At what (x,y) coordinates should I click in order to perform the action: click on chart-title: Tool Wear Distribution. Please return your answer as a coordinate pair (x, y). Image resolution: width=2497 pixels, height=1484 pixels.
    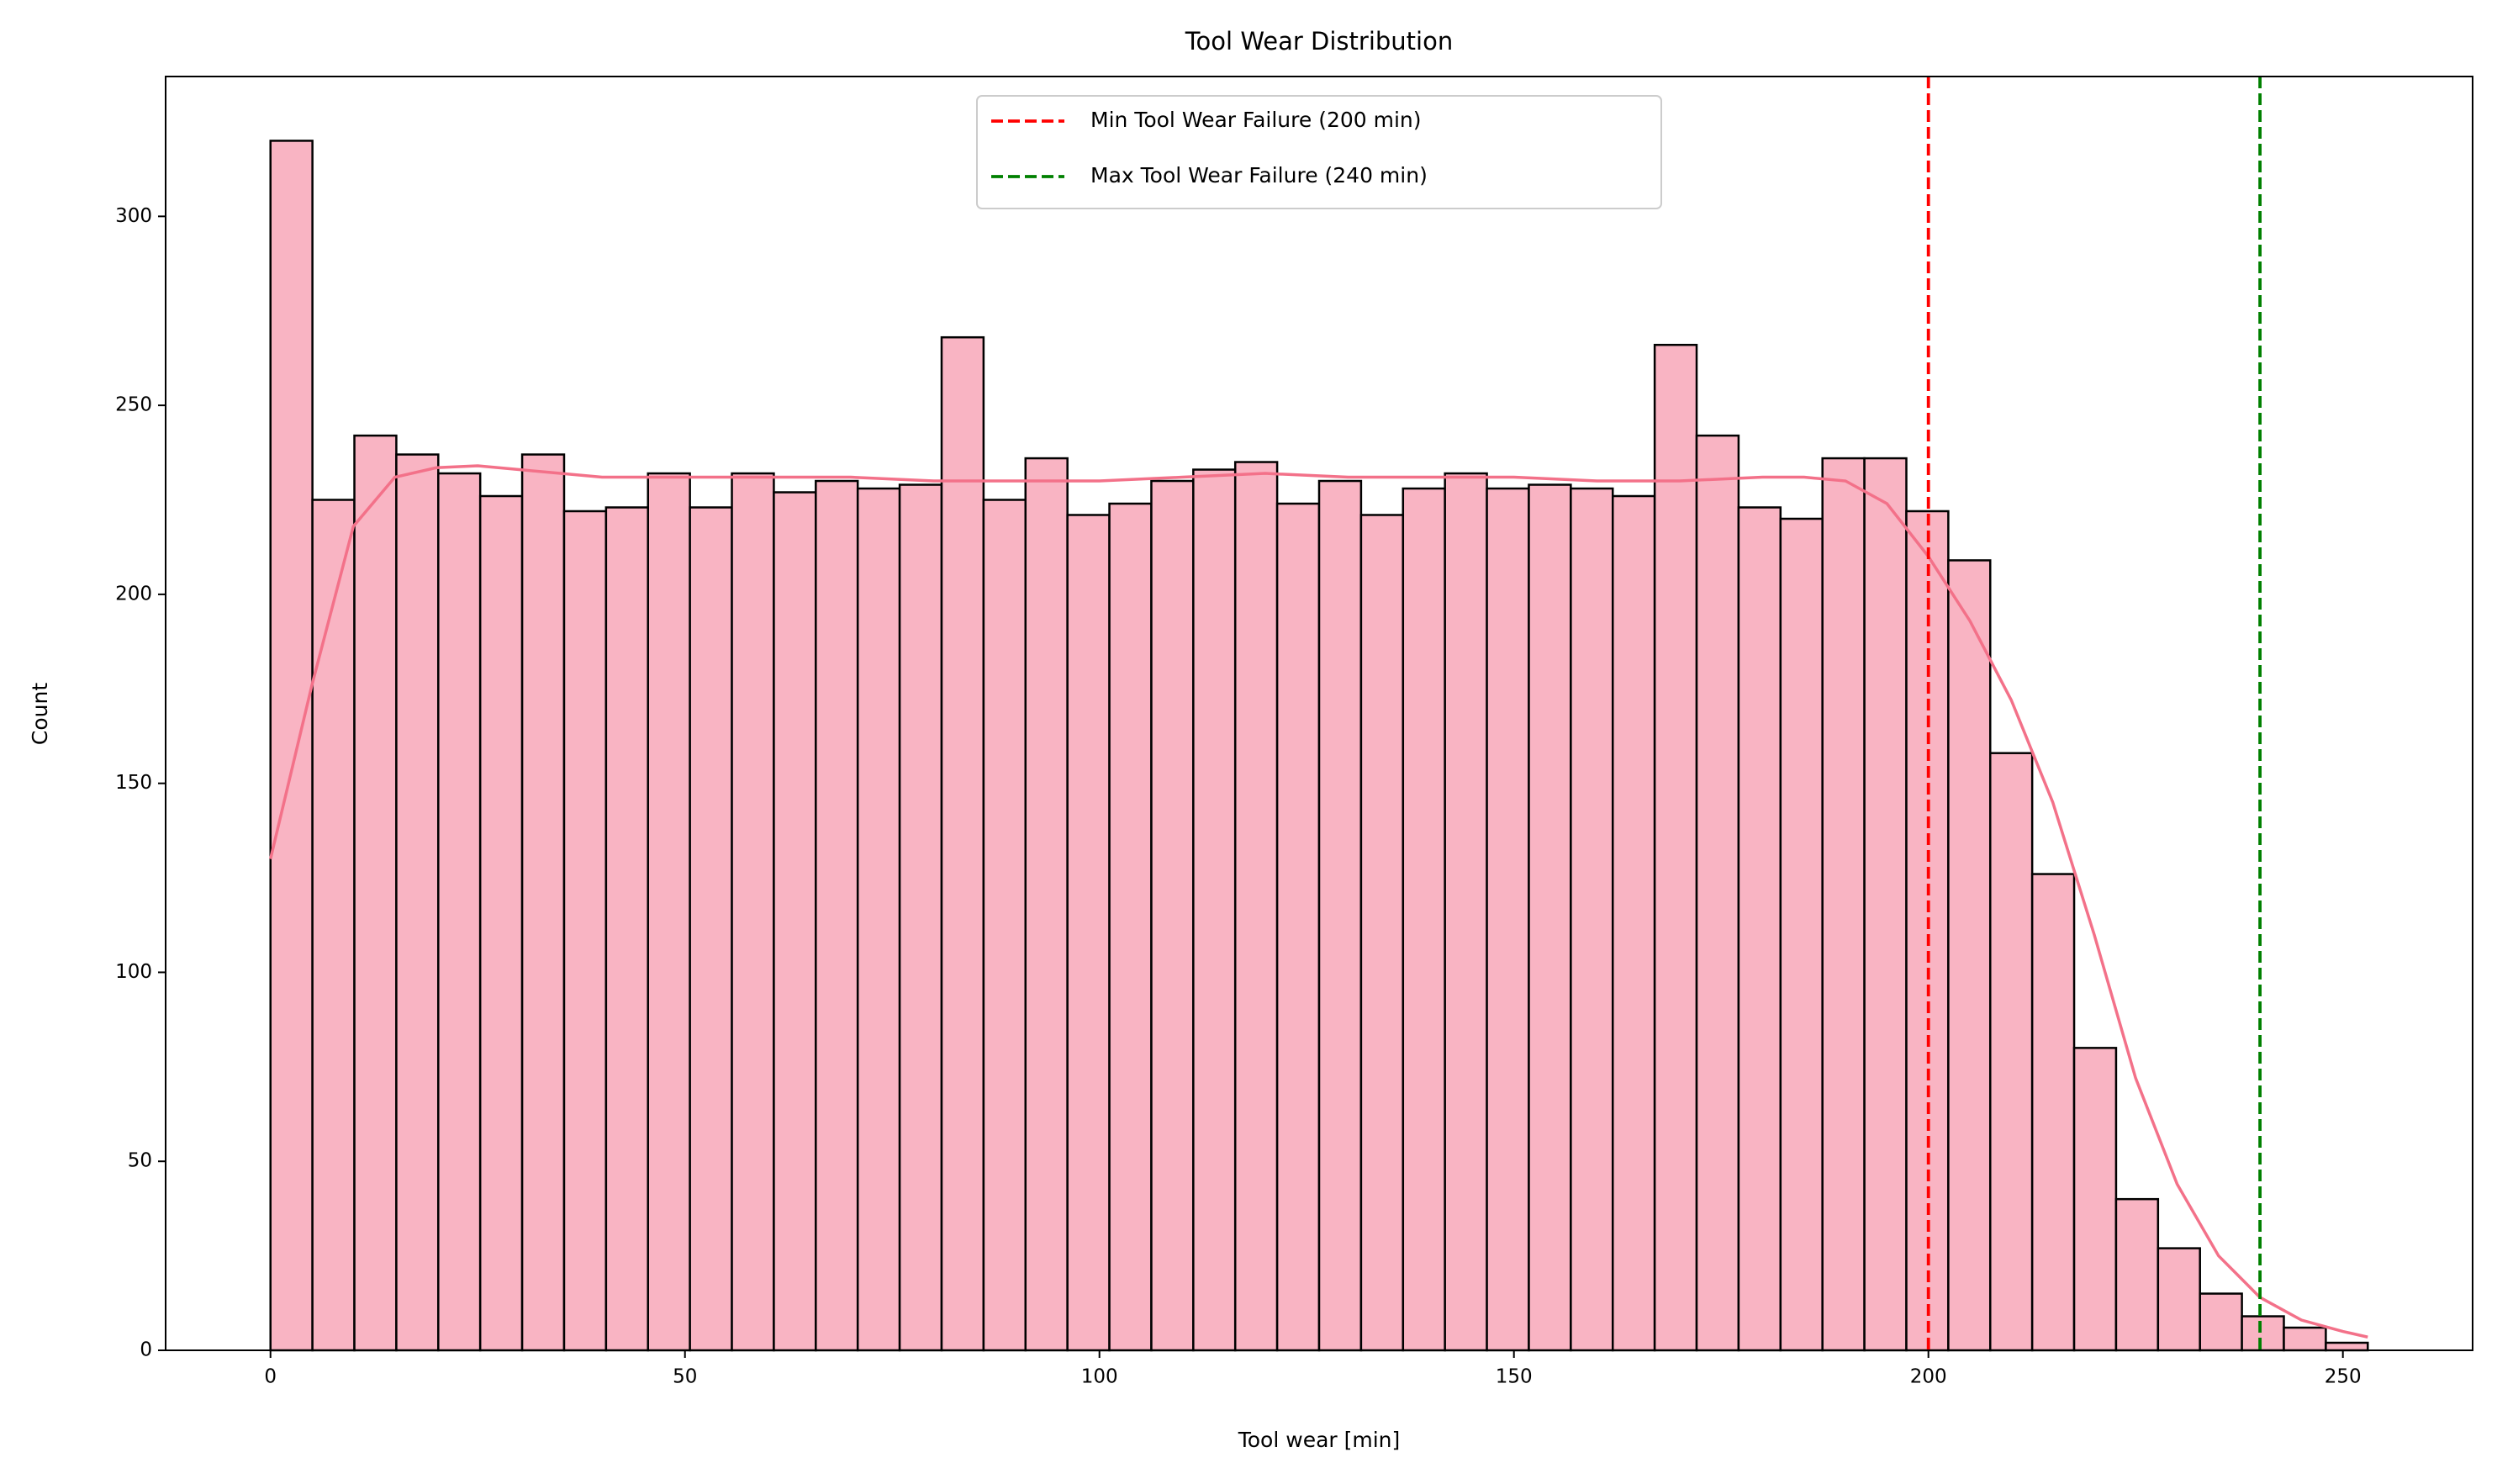
    Looking at the image, I should click on (1319, 41).